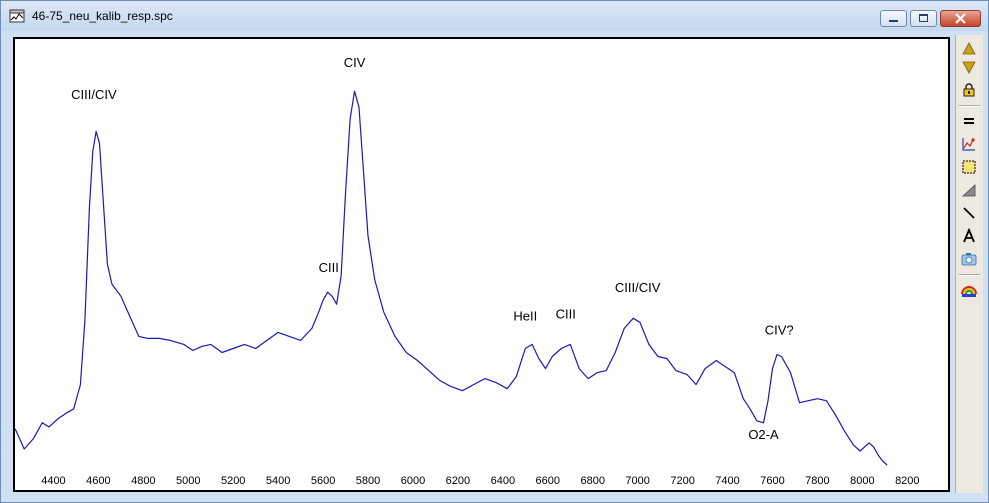 The image size is (989, 503). What do you see at coordinates (969, 167) in the screenshot?
I see `select-rectangle-icon` at bounding box center [969, 167].